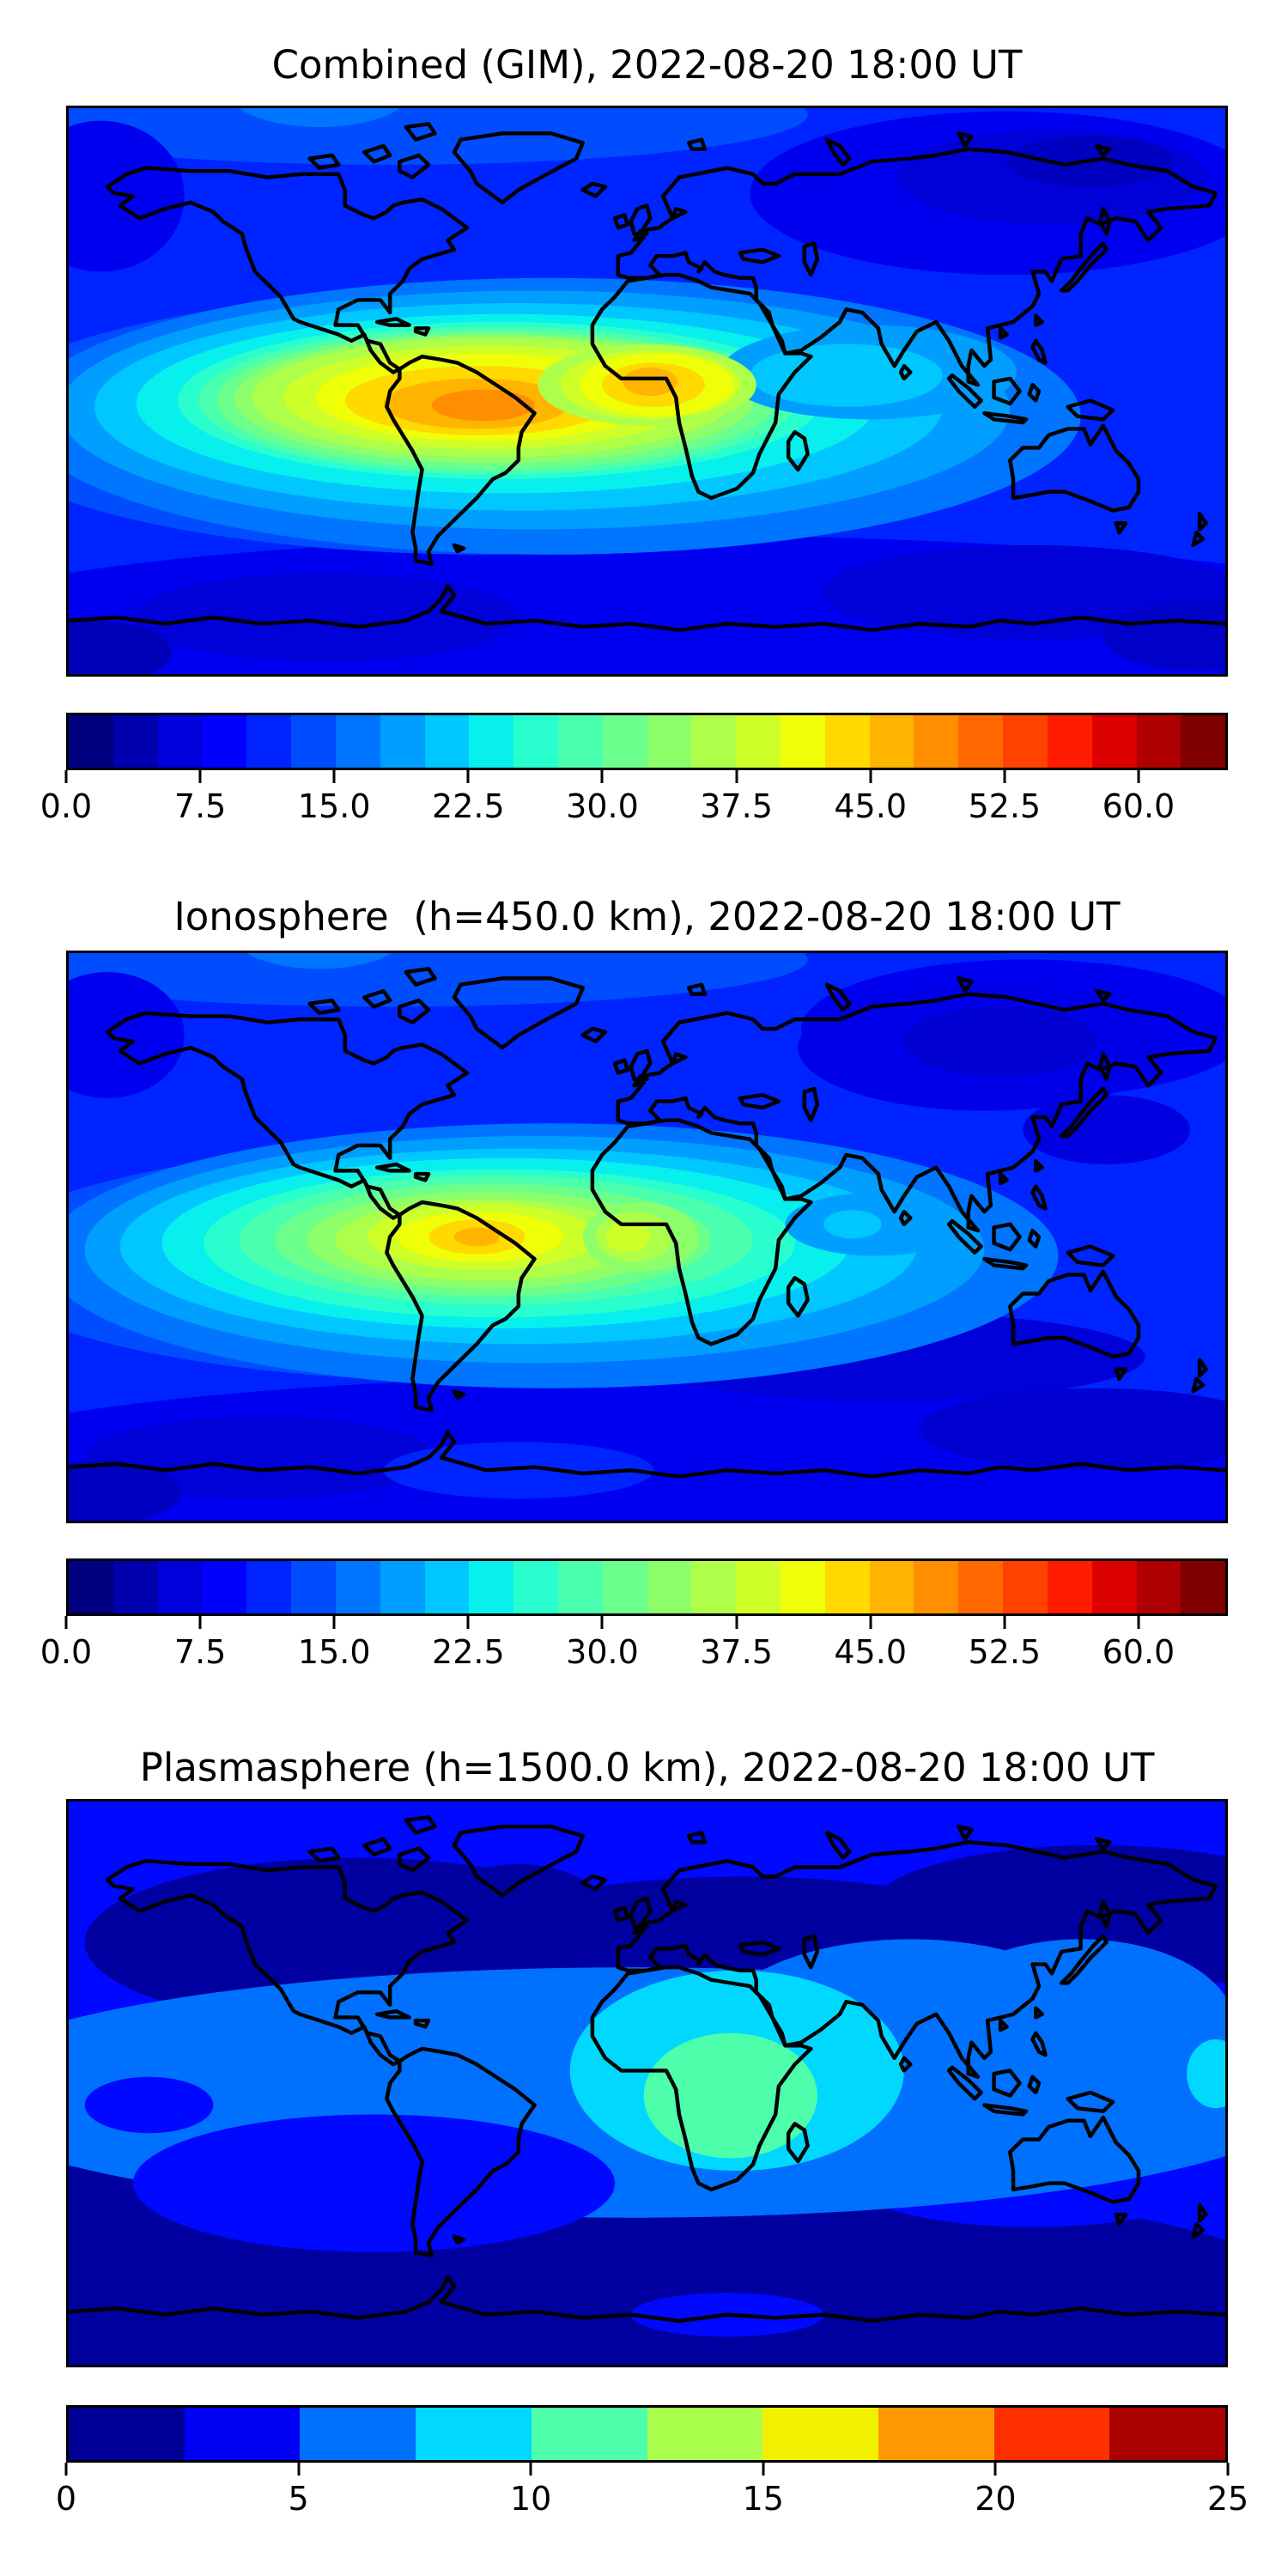 The image size is (1288, 2576). I want to click on colorbar-ticks-combined: 0.0 7.5 15.0 22.5 30.0 37.5 45.0 52.5 60.0, so click(634, 819).